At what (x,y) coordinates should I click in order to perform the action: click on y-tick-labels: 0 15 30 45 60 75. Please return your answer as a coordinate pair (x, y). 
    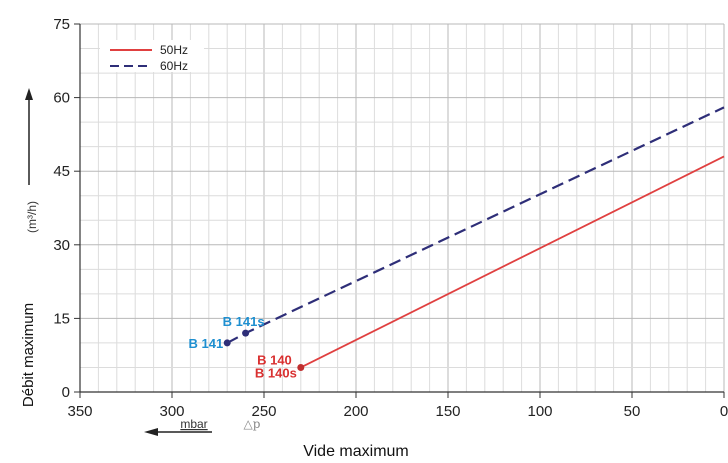
    Looking at the image, I should click on (66, 208).